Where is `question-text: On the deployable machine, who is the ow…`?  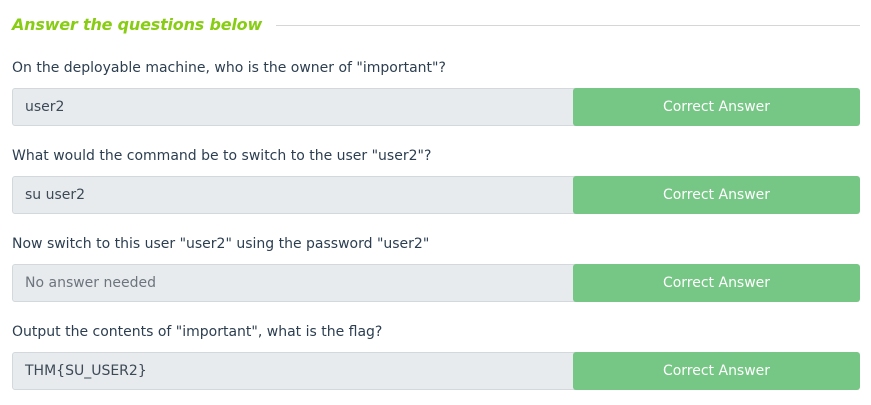
question-text: On the deployable machine, who is the ow… is located at coordinates (229, 68).